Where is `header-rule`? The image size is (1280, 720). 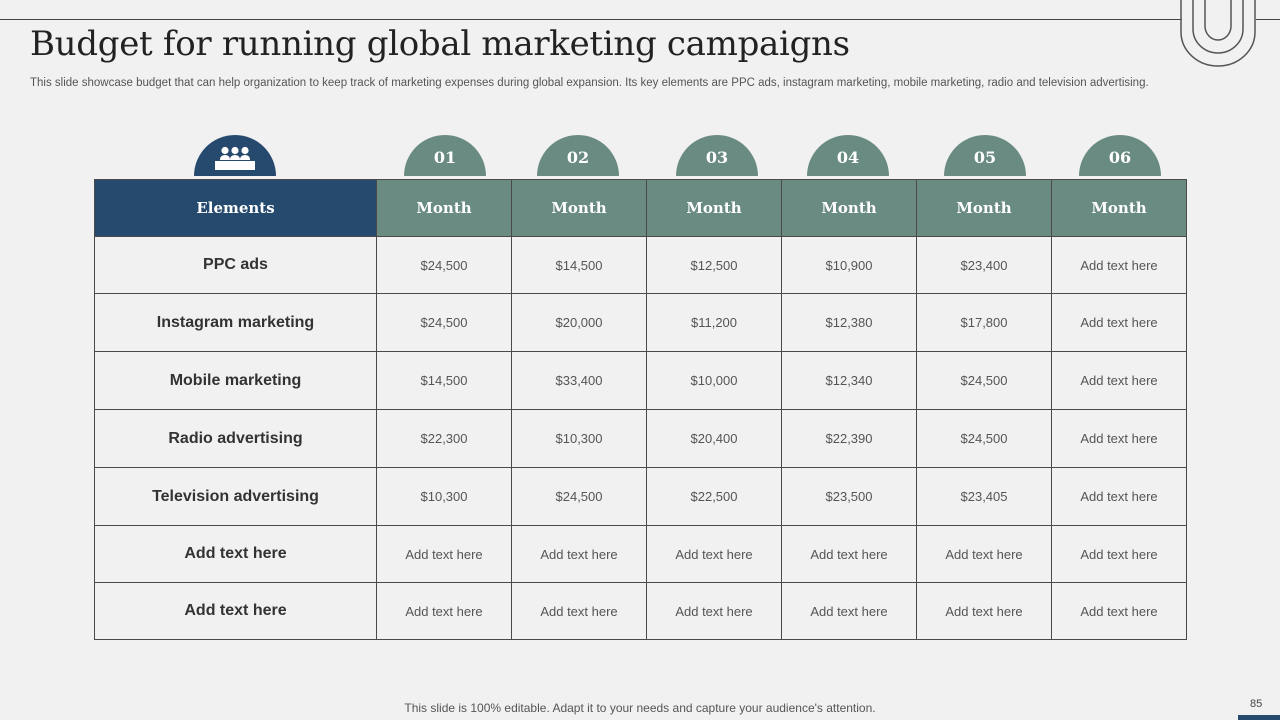
header-rule is located at coordinates (591, 19).